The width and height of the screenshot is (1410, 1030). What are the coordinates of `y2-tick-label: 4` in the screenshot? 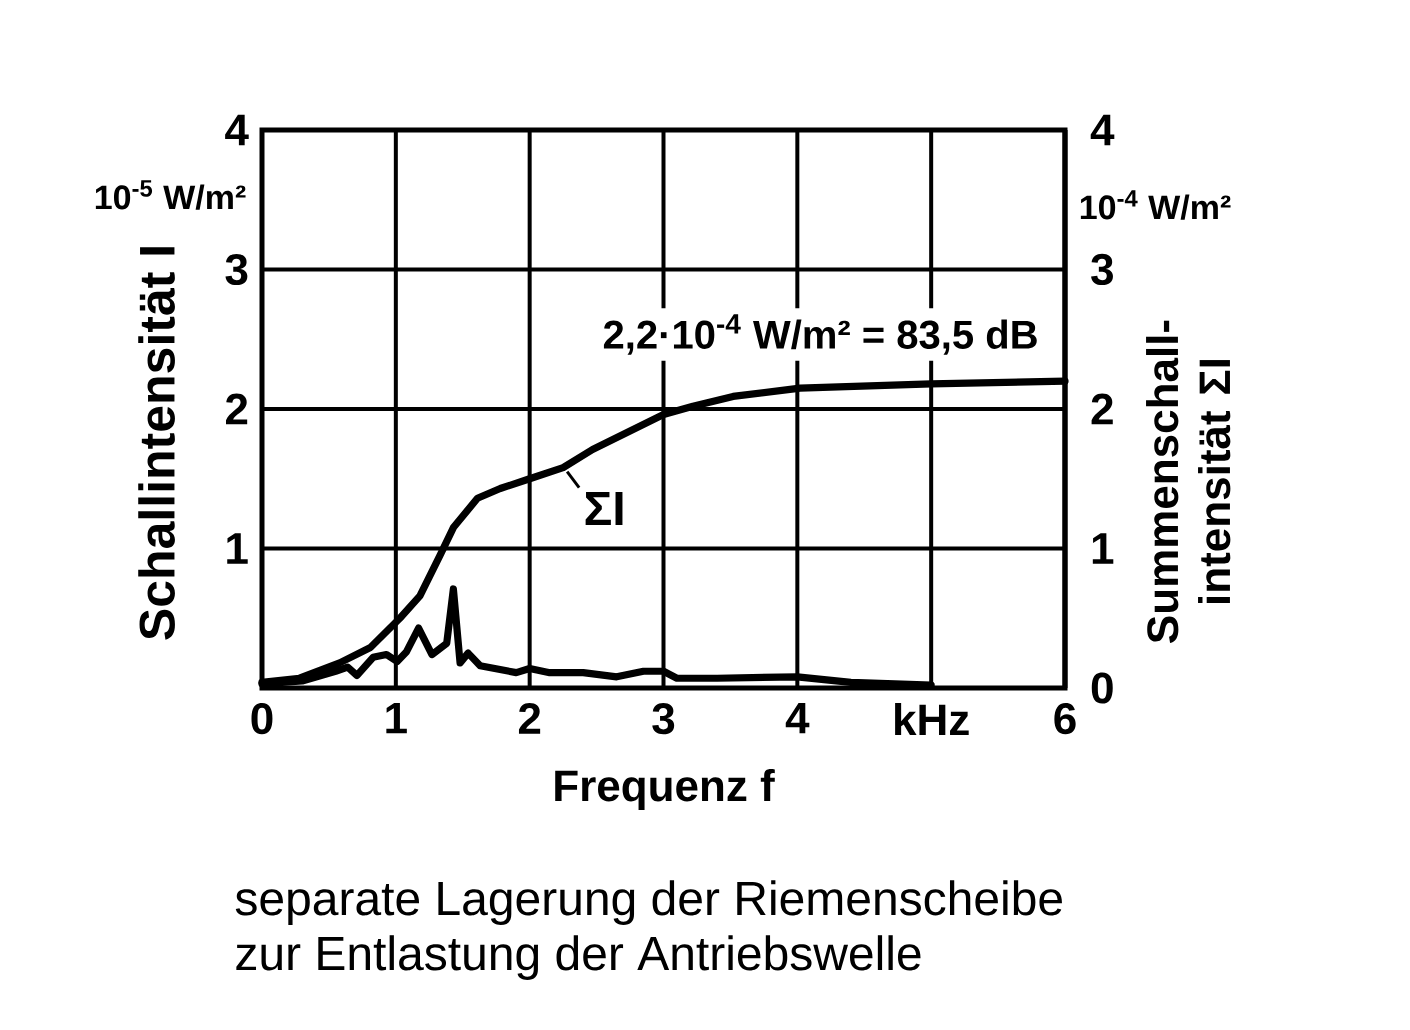 It's located at (1102, 130).